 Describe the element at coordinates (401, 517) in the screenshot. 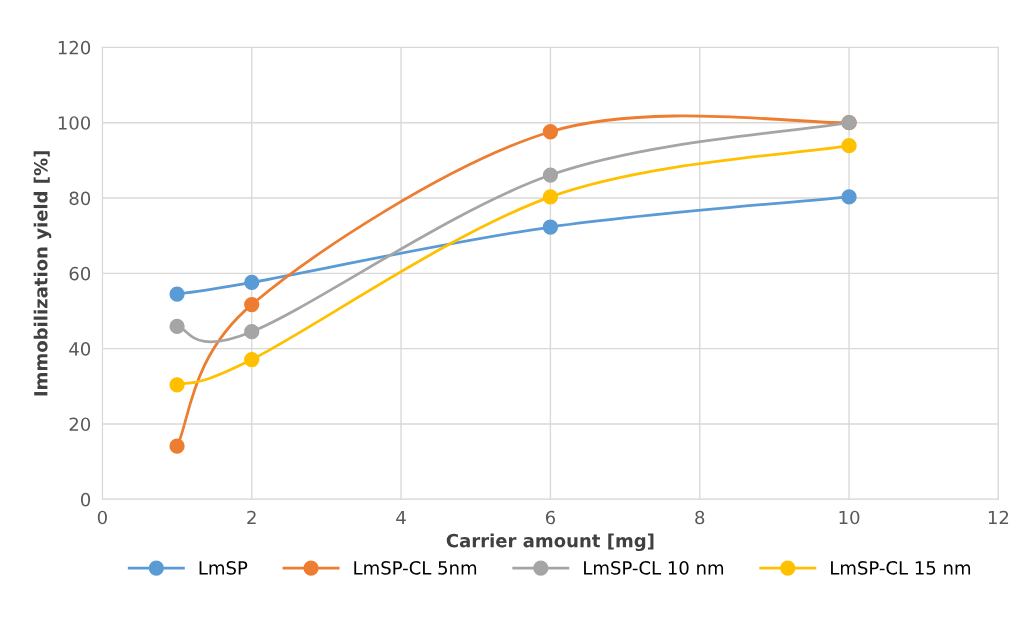

I see `x-tick-label: 4` at that location.